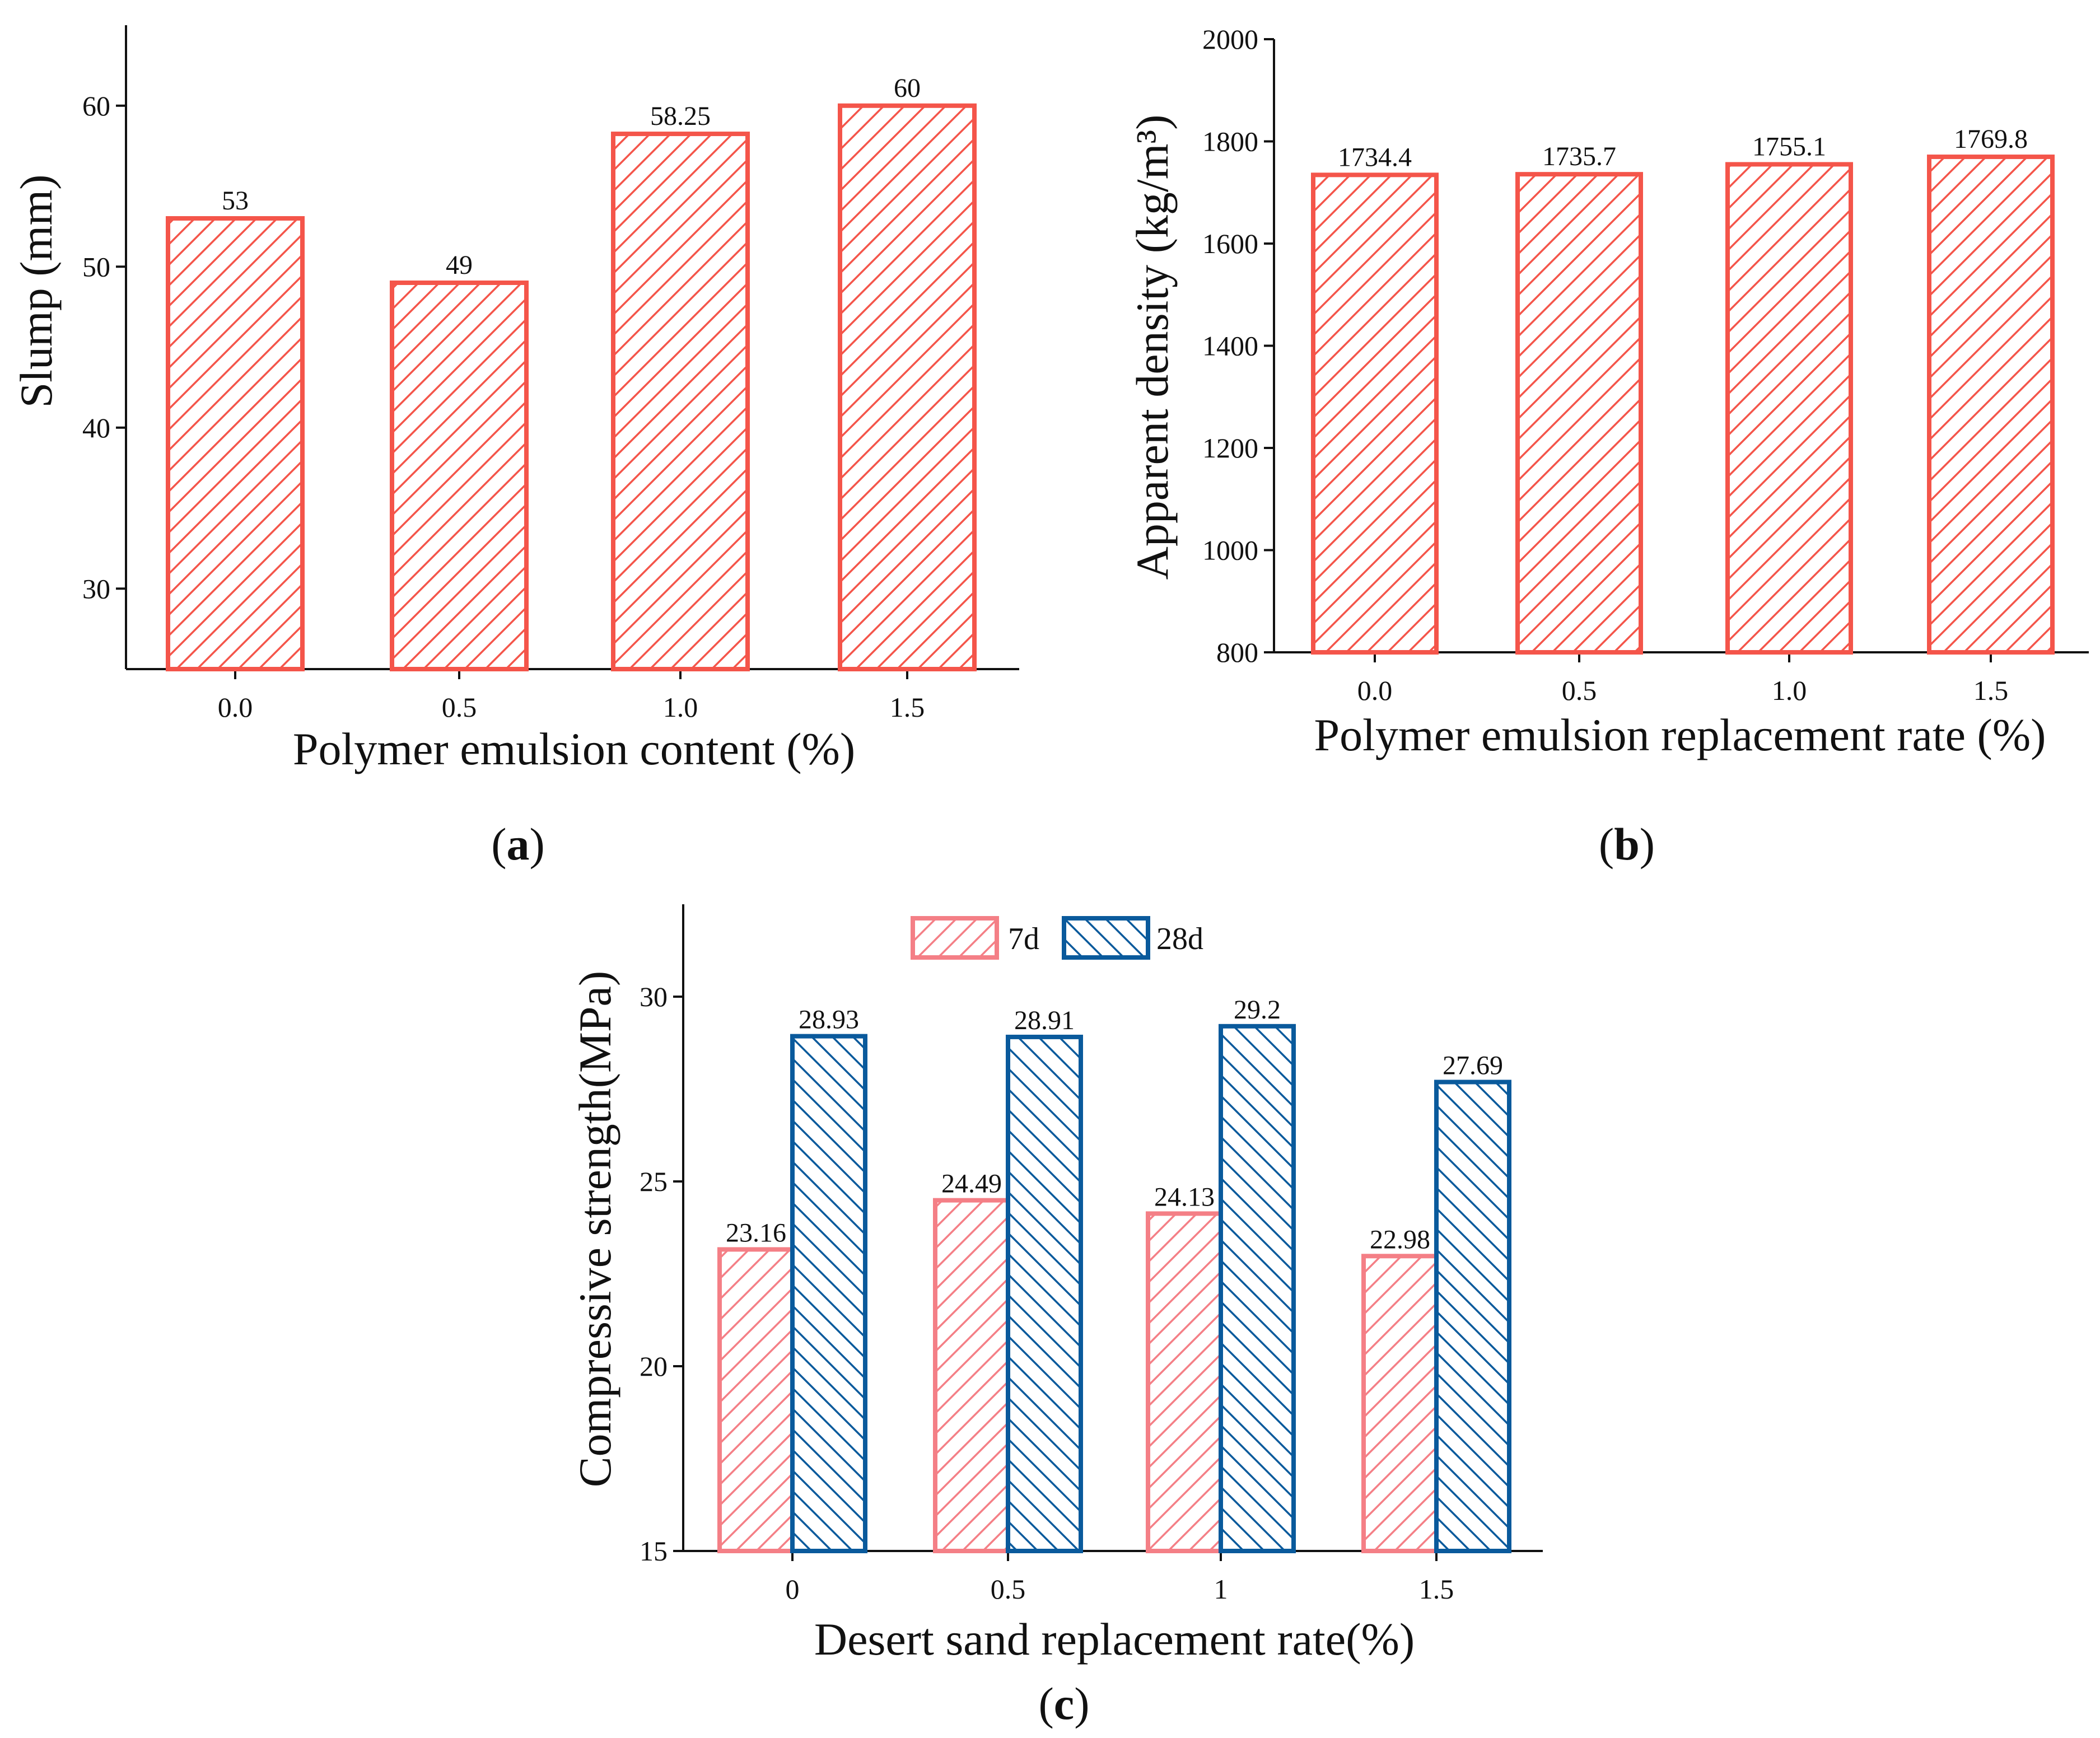  What do you see at coordinates (1115, 1639) in the screenshot?
I see `x-axis-label-c: Desert sand replacement rate(%)` at bounding box center [1115, 1639].